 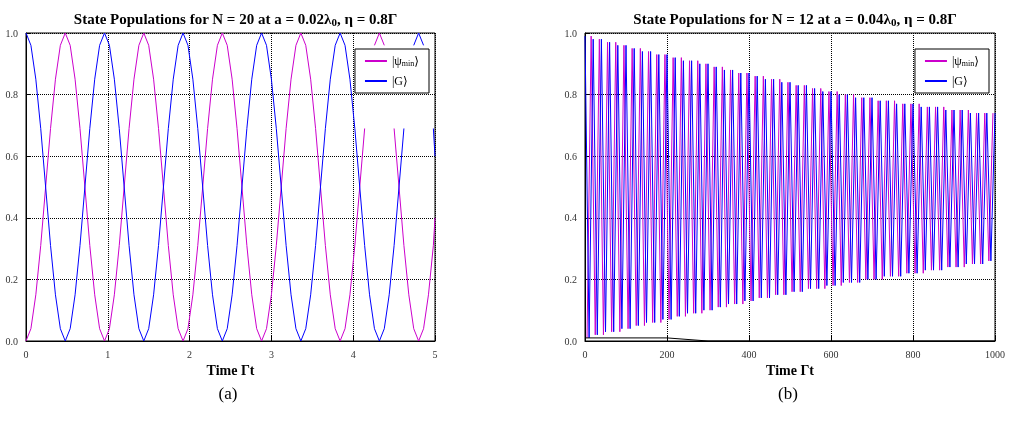 What do you see at coordinates (190, 354) in the screenshot?
I see `x-tick-label: 2` at bounding box center [190, 354].